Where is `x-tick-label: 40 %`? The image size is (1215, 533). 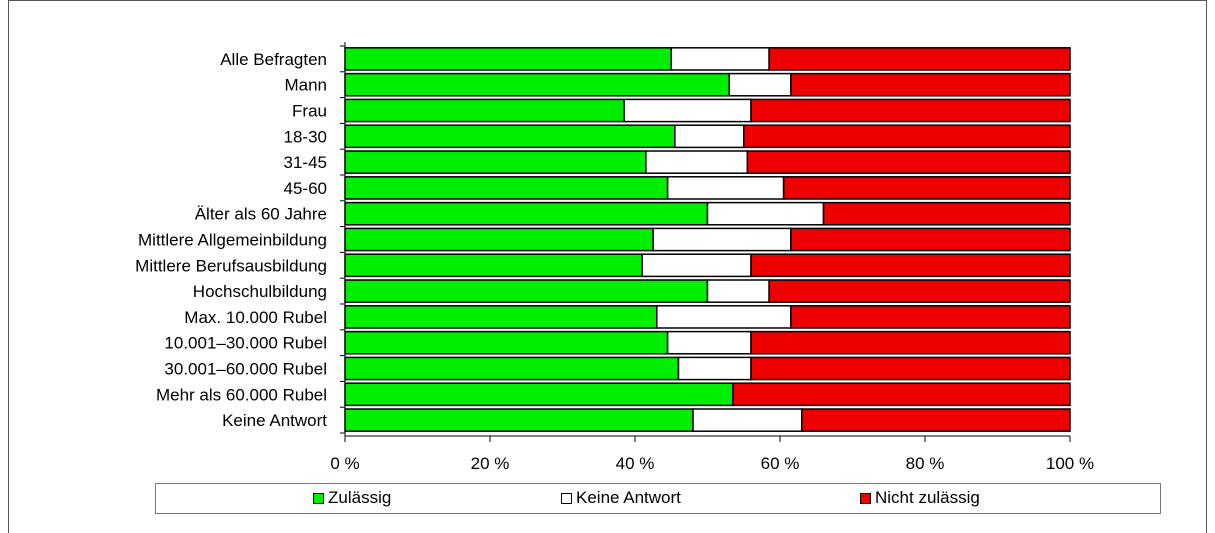 x-tick-label: 40 % is located at coordinates (635, 463).